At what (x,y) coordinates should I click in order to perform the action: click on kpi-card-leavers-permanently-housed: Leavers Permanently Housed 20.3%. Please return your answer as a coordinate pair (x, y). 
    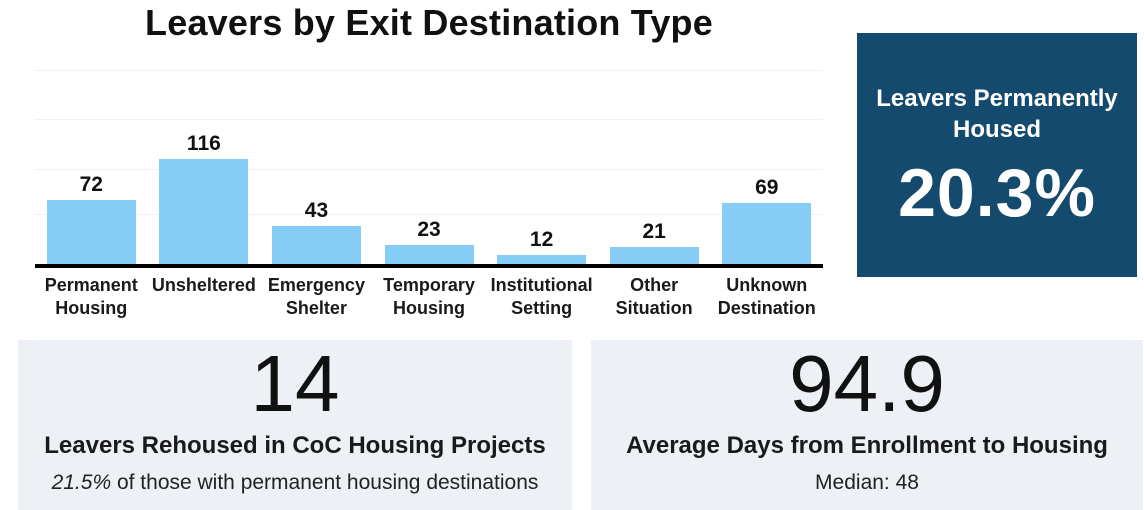
    Looking at the image, I should click on (997, 155).